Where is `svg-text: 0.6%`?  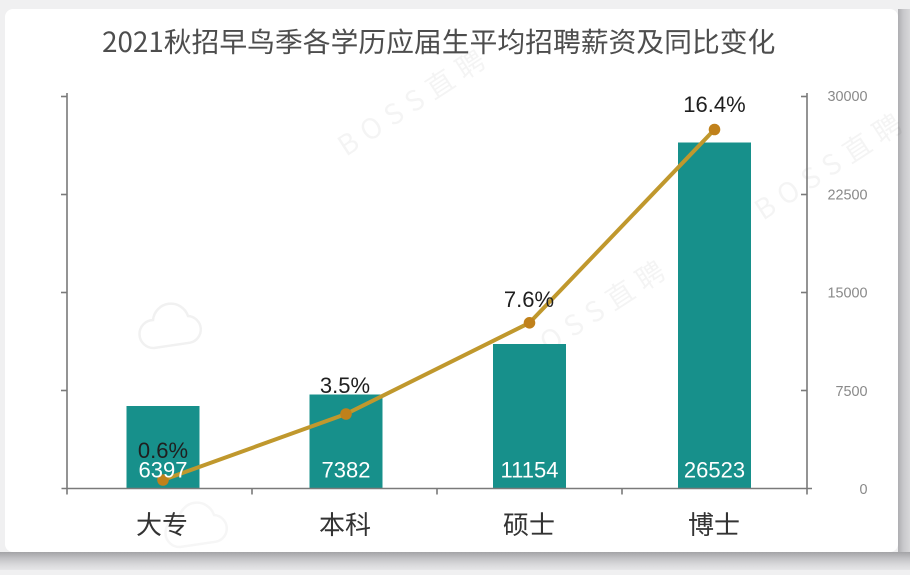 svg-text: 0.6% is located at coordinates (163, 450).